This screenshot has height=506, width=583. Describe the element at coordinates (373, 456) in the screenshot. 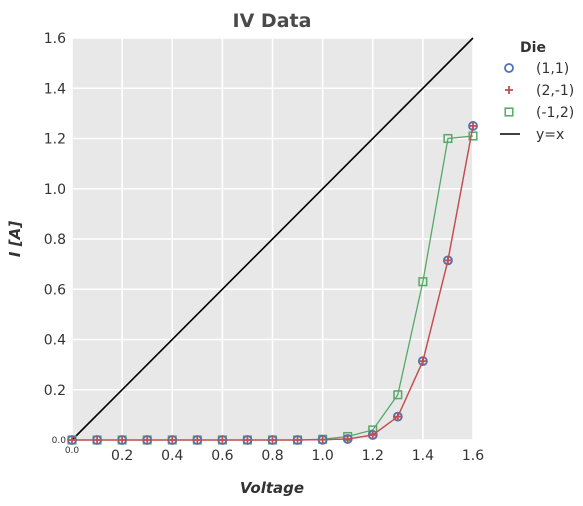

I see `x-tick-label: 1.2` at that location.